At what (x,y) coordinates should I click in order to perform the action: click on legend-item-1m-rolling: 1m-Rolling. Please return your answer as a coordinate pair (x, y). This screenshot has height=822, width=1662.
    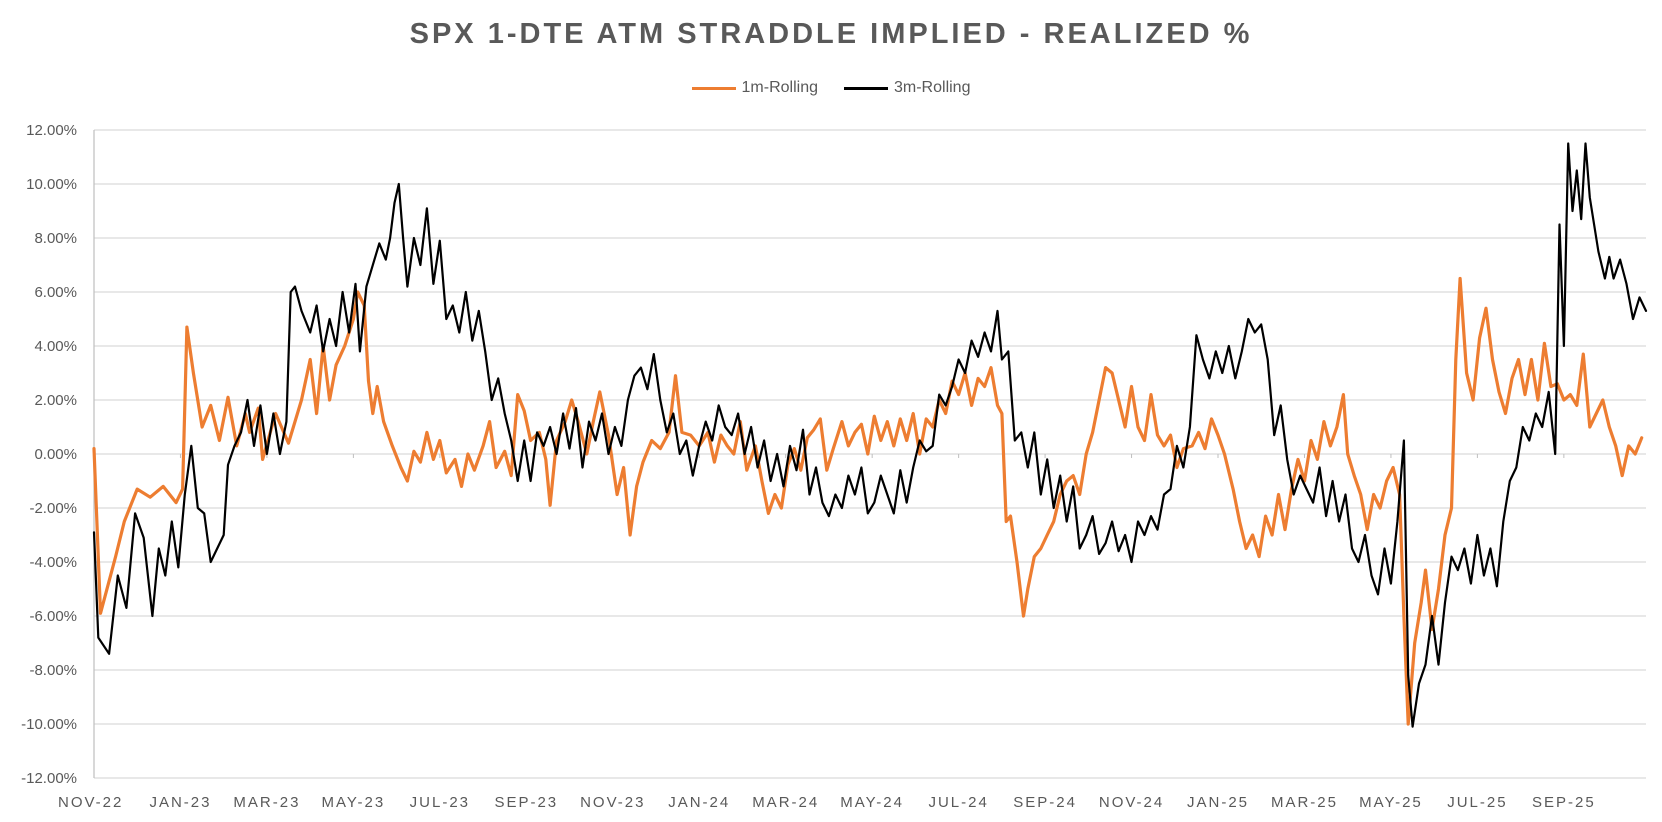
    Looking at the image, I should click on (754, 88).